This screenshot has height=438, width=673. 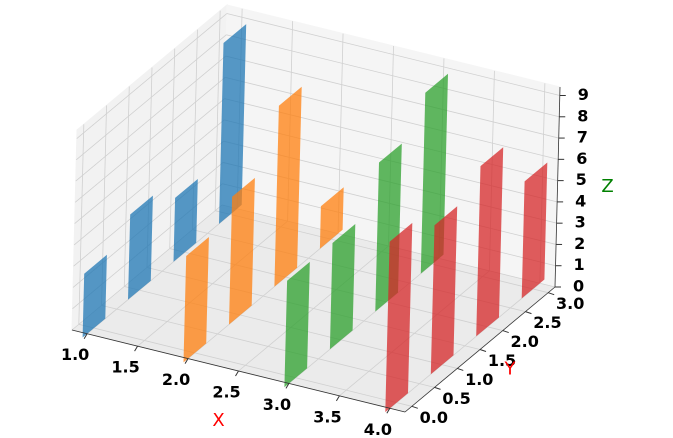 I want to click on y-axis-label: Y, so click(x=510, y=369).